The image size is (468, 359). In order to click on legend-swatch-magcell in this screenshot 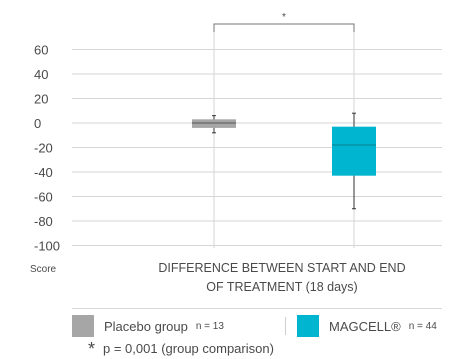, I will do `click(308, 326)`.